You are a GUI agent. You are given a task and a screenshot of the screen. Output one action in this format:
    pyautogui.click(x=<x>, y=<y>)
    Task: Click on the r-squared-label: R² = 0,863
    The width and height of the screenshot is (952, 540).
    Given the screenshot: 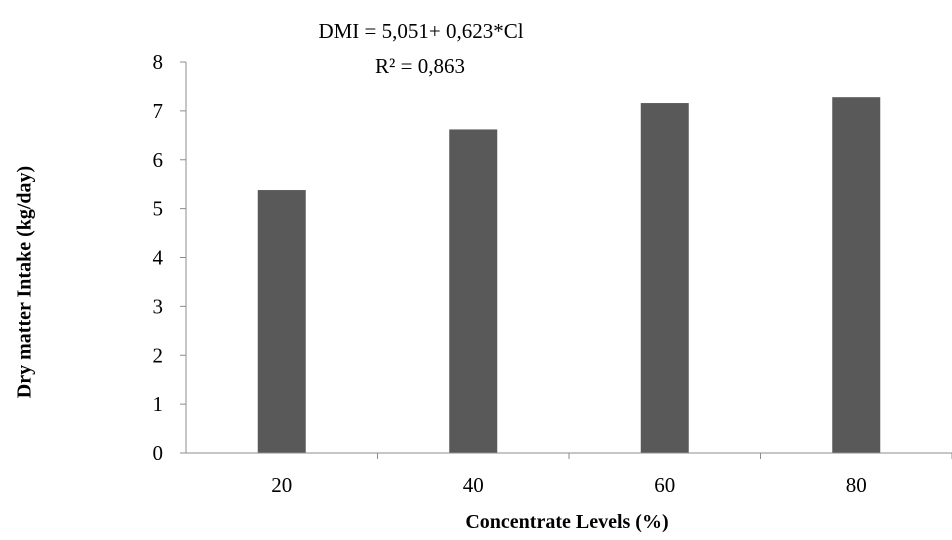 What is the action you would take?
    pyautogui.click(x=420, y=66)
    